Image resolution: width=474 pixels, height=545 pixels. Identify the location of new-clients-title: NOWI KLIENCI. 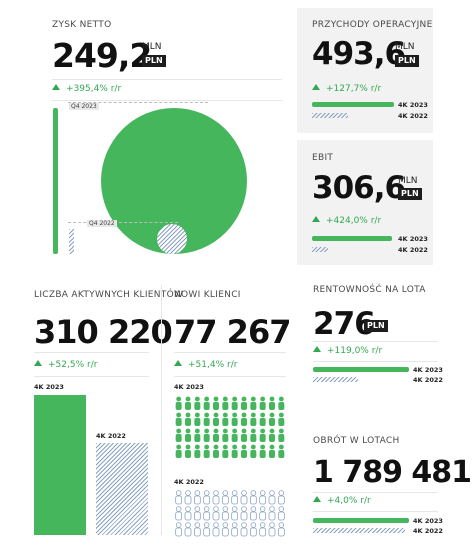
(207, 295).